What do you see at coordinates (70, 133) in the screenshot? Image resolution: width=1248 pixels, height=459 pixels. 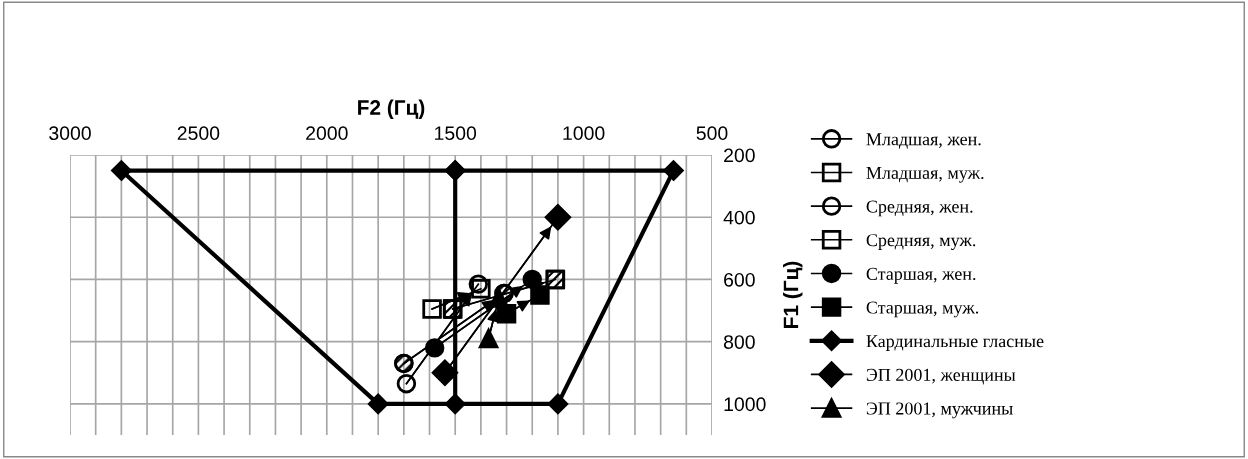 I see `x-tick-label: 3000` at bounding box center [70, 133].